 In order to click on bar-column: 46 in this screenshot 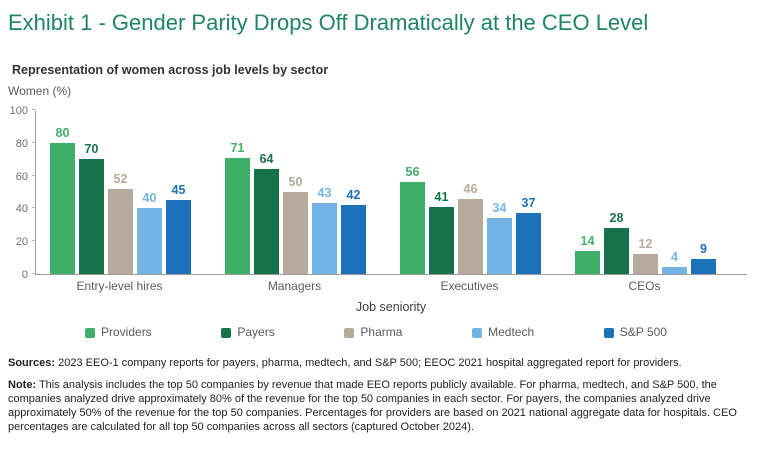, I will do `click(470, 227)`.